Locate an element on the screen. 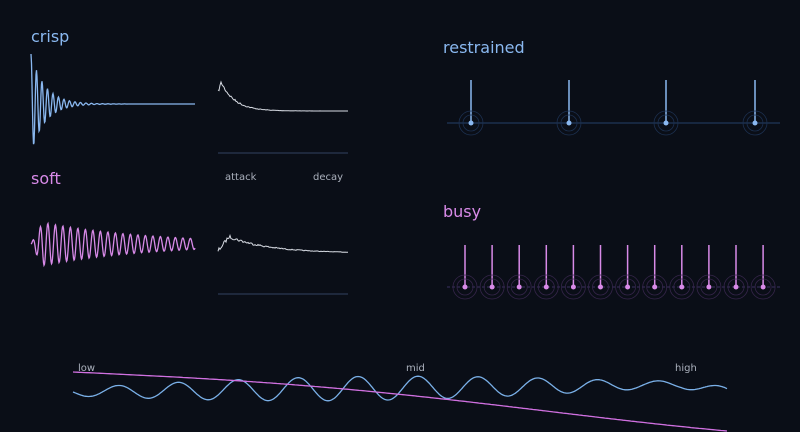 Image resolution: width=800 pixels, height=432 pixels. spectrum-label: low is located at coordinates (86, 368).